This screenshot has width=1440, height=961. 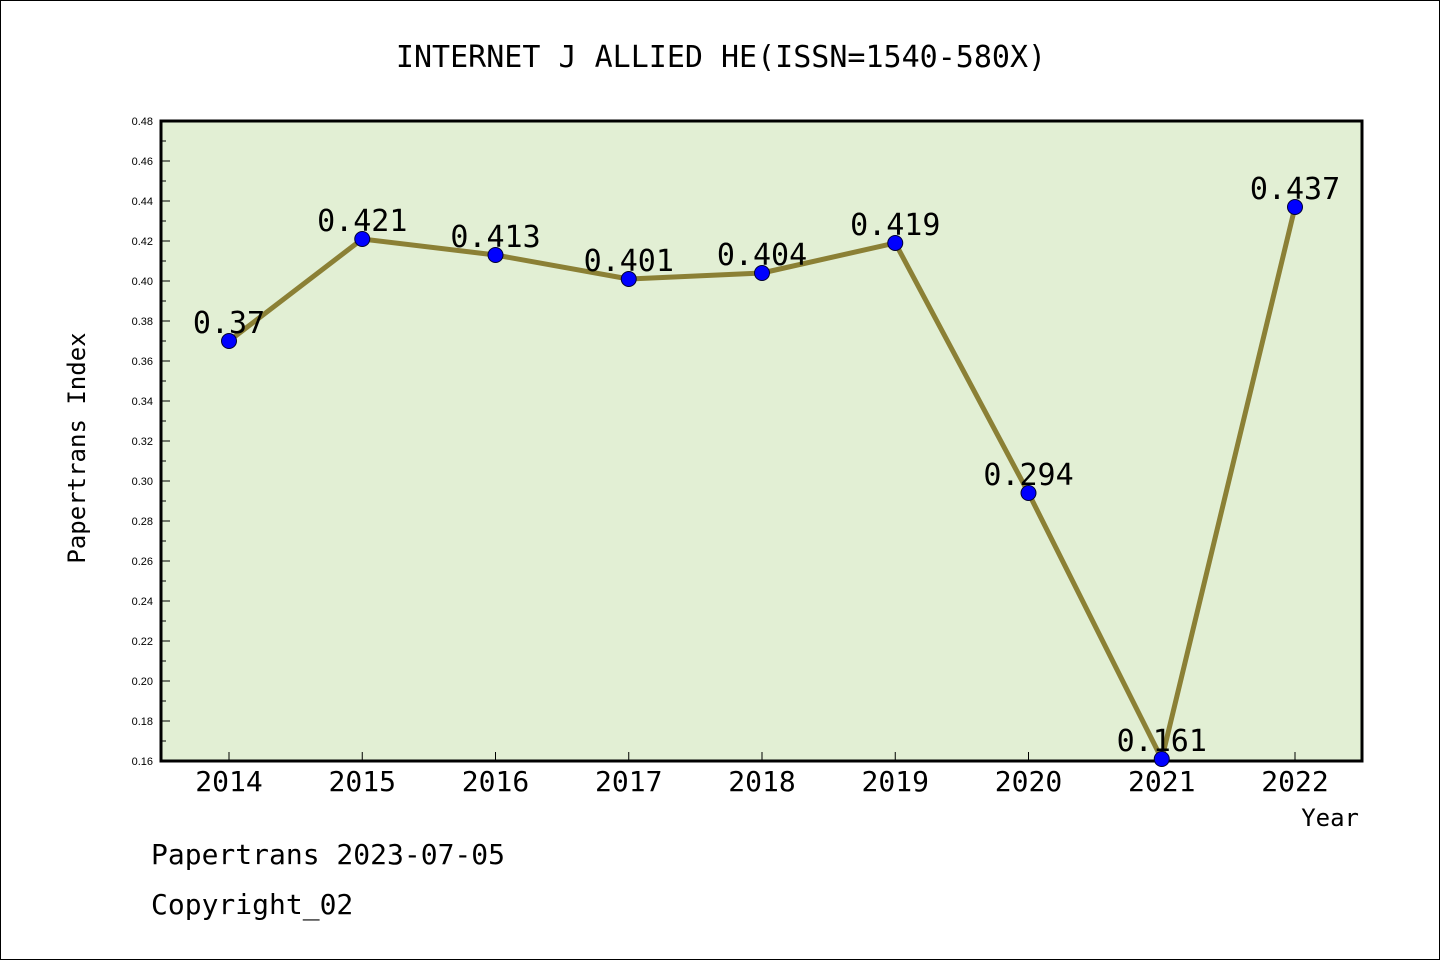 What do you see at coordinates (1295, 207) in the screenshot?
I see `data-point-2022` at bounding box center [1295, 207].